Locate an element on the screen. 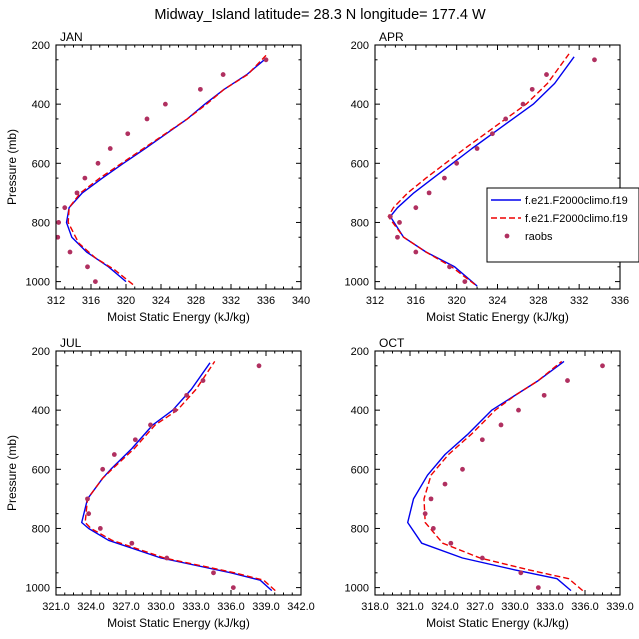 This screenshot has height=639, width=639. legend-label: f.e21.F2000climo.f19 is located at coordinates (576, 201).